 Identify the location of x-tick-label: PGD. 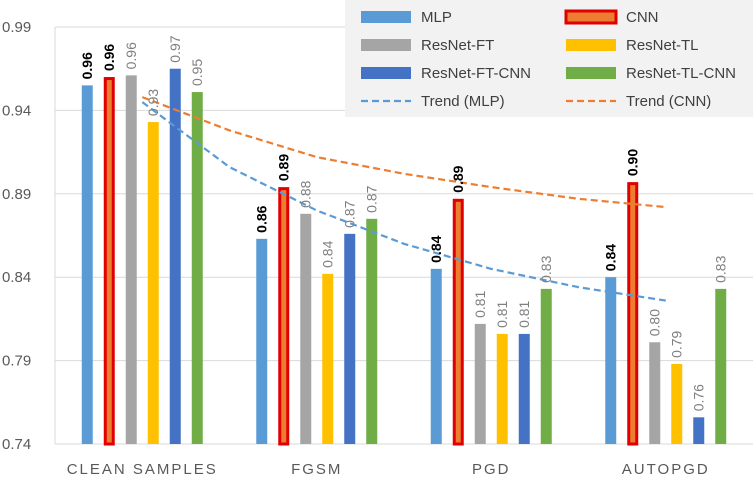
(491, 469).